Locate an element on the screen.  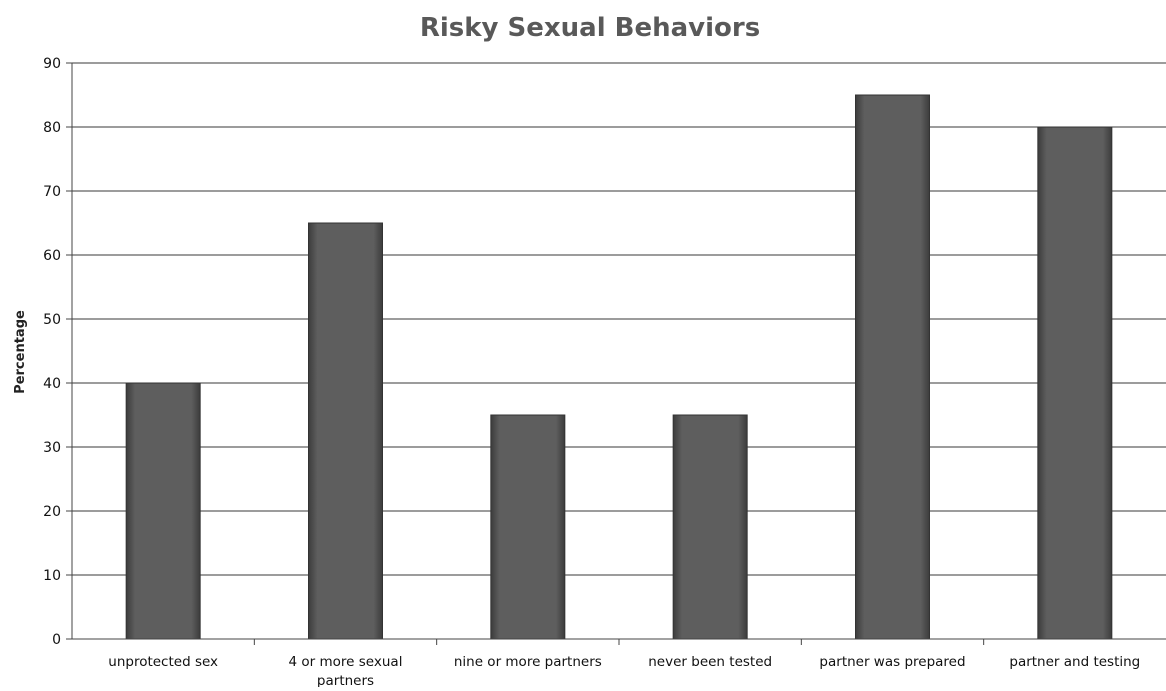
x-tick-label-line: unprotected sex is located at coordinates (163, 662).